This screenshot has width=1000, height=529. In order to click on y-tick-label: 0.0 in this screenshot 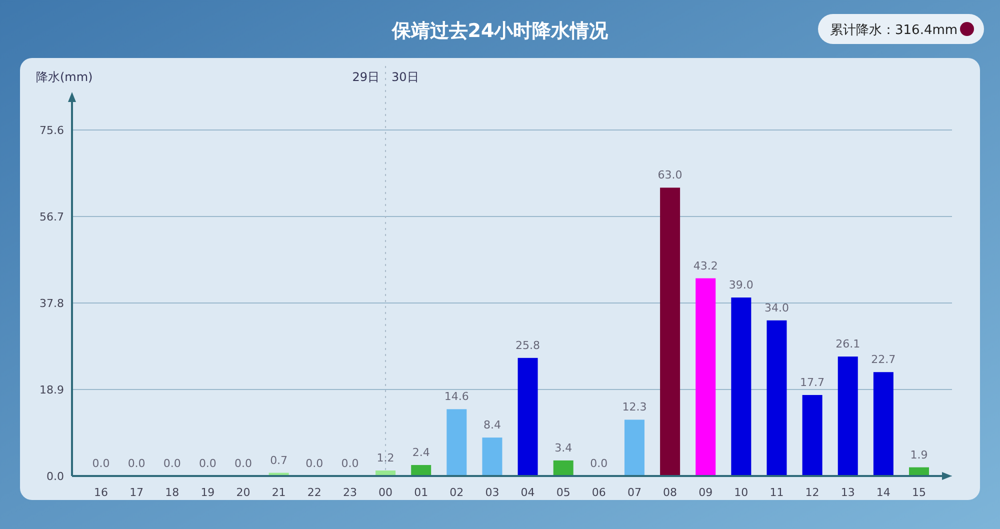, I will do `click(55, 476)`.